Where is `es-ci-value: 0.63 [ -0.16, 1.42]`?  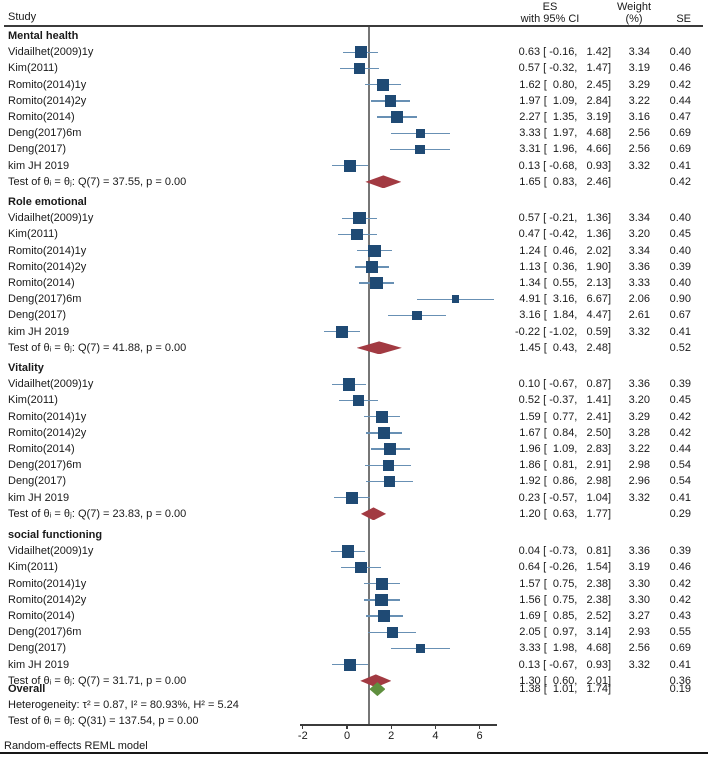 es-ci-value: 0.63 [ -0.16, 1.42] is located at coordinates (564, 52).